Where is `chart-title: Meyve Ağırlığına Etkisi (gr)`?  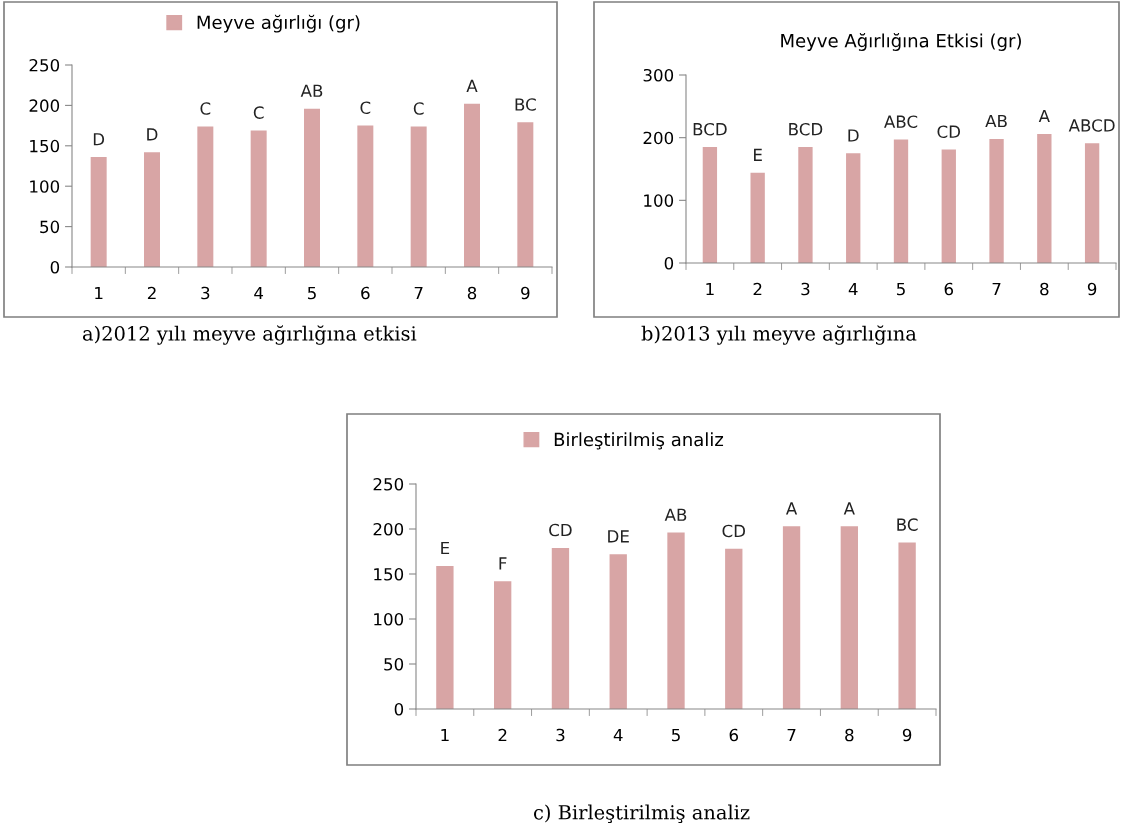 chart-title: Meyve Ağırlığına Etkisi (gr) is located at coordinates (901, 42).